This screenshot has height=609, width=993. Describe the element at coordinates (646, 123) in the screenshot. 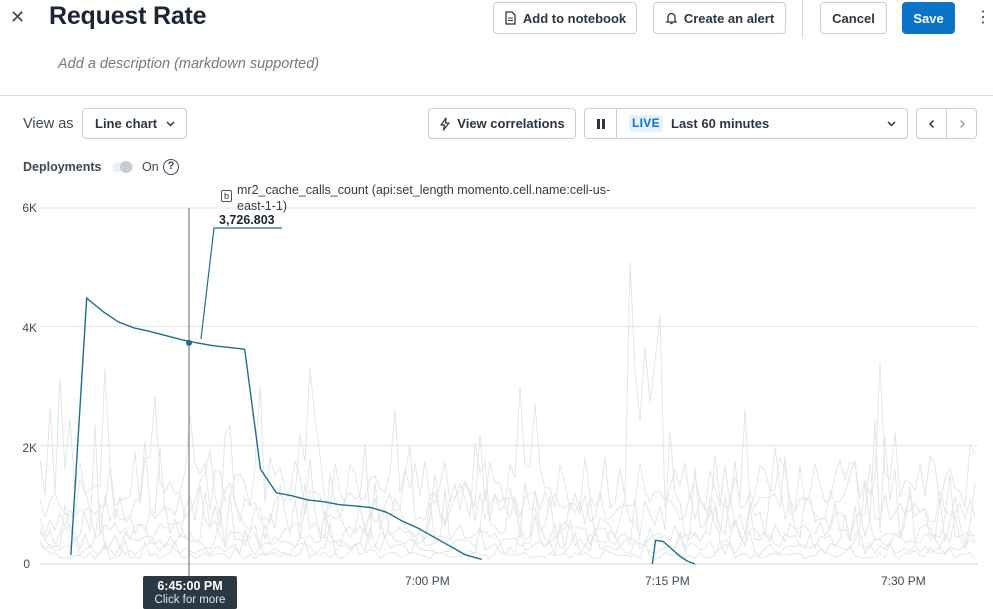

I see `live-badge: LIVE` at that location.